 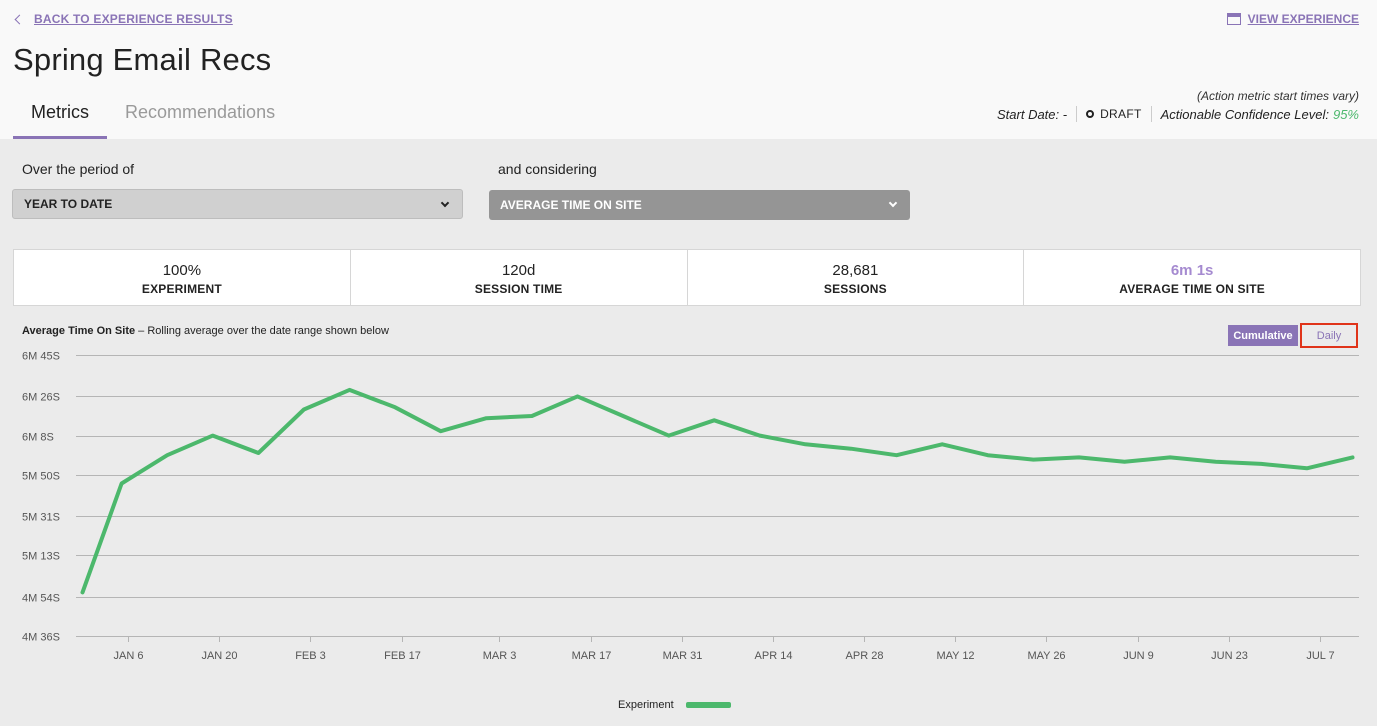 What do you see at coordinates (1233, 19) in the screenshot?
I see `window-icon` at bounding box center [1233, 19].